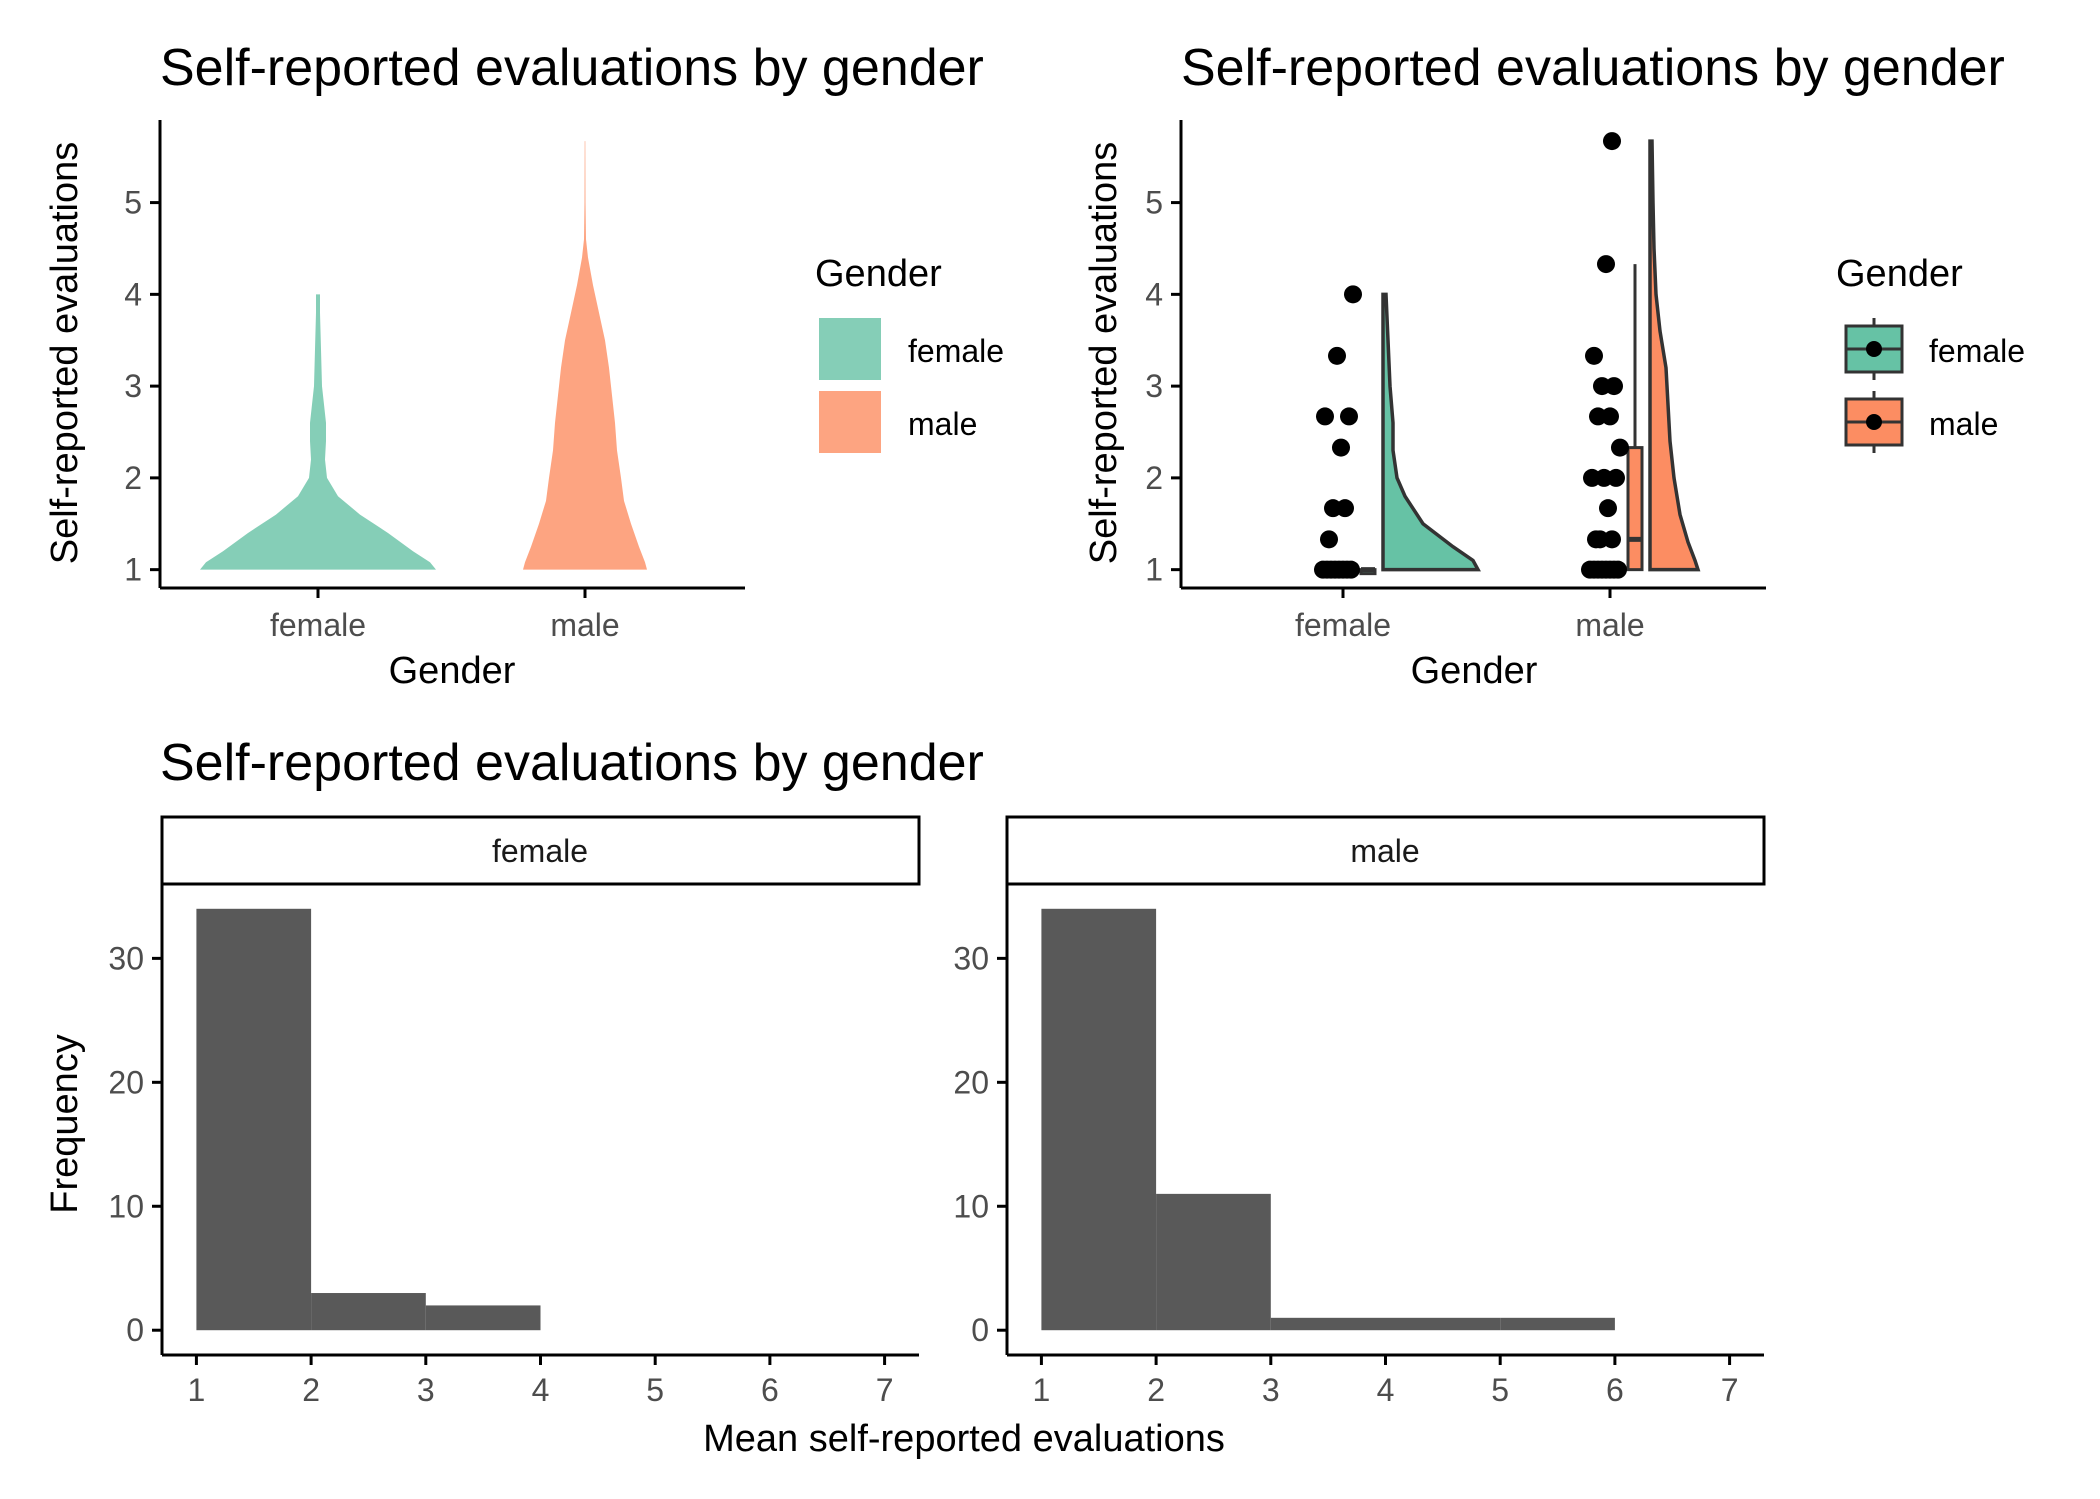 This screenshot has width=2100, height=1499. What do you see at coordinates (1674, 355) in the screenshot?
I see `cloud-male` at bounding box center [1674, 355].